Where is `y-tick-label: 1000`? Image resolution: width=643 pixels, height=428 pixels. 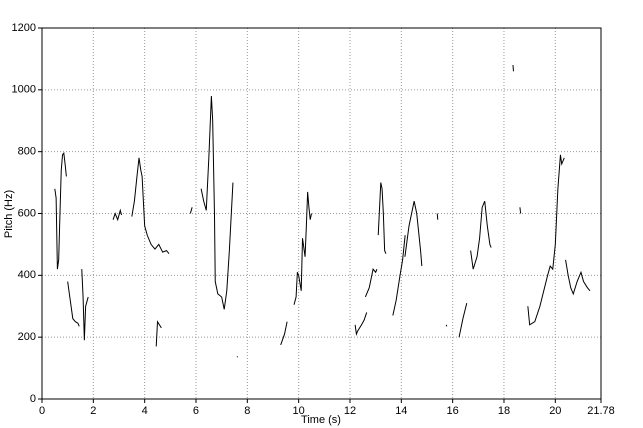
y-tick-label: 1000 is located at coordinates (24, 90).